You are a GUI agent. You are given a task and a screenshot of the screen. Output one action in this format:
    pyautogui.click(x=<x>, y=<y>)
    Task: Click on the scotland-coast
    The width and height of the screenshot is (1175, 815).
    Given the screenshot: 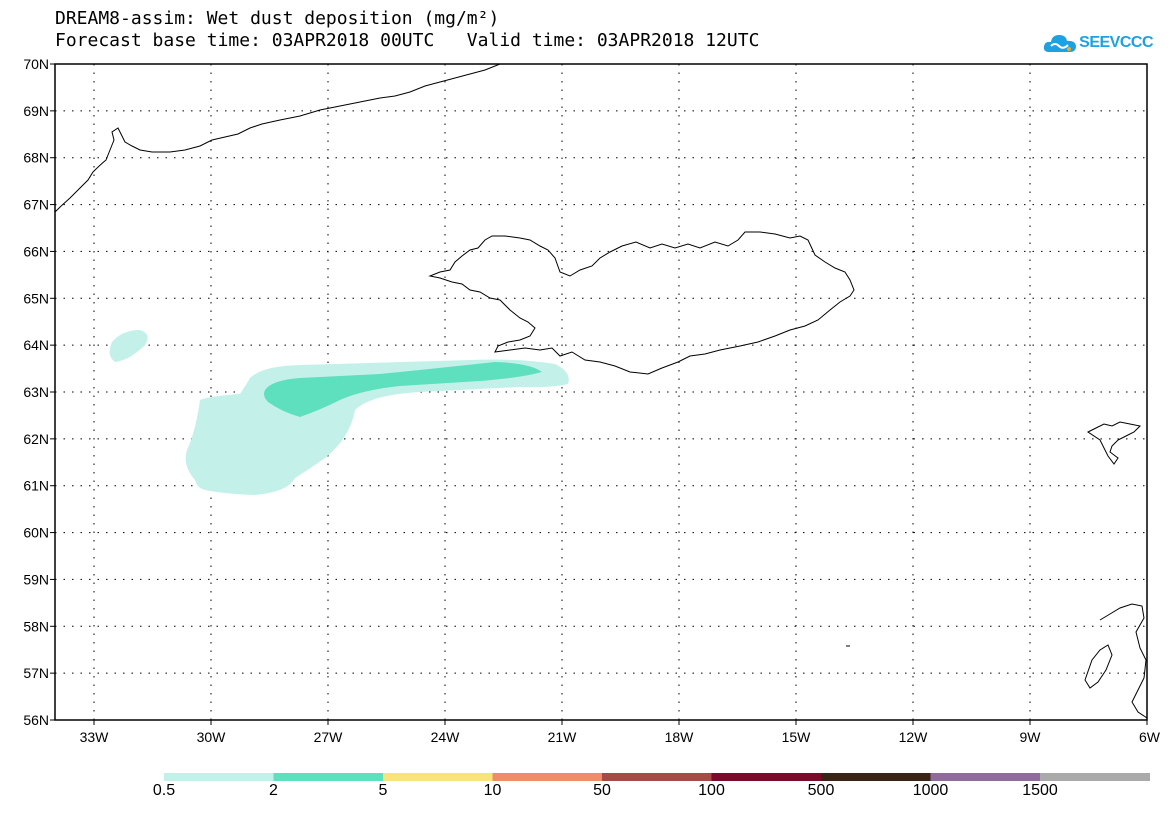 What is the action you would take?
    pyautogui.click(x=1123, y=661)
    